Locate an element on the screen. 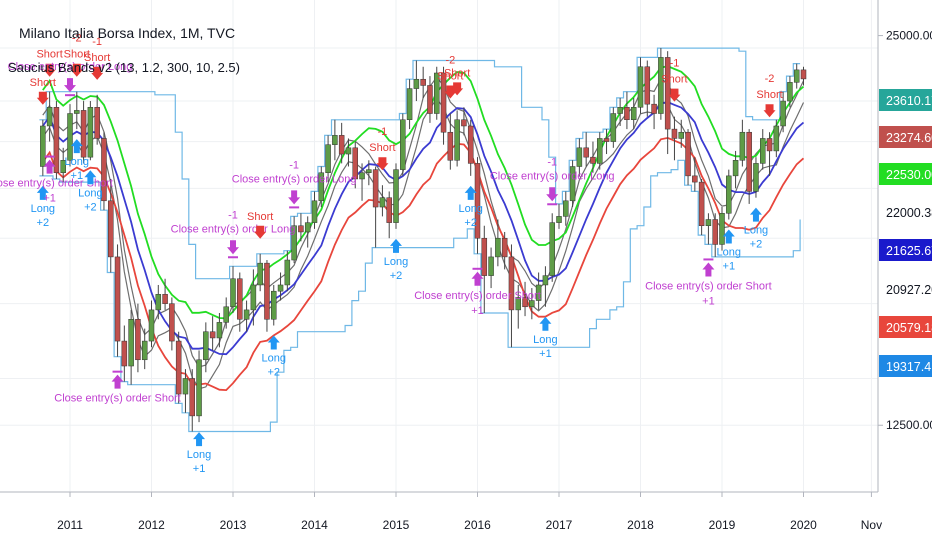  time-tick-label: 2020 is located at coordinates (803, 525).